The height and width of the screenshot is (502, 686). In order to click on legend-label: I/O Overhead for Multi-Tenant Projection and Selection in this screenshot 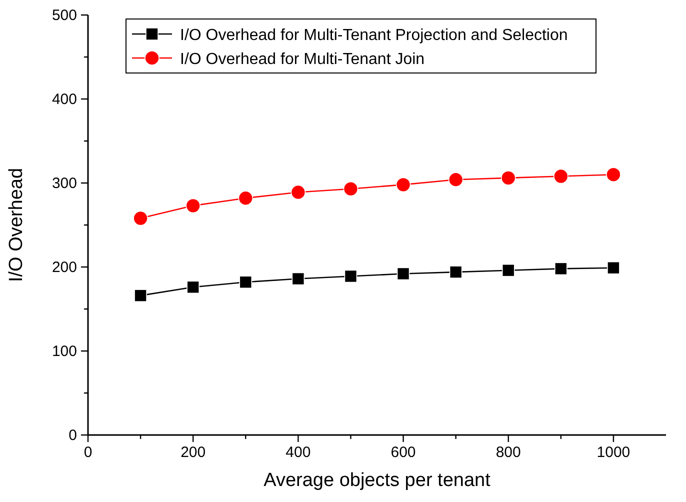, I will do `click(374, 35)`.